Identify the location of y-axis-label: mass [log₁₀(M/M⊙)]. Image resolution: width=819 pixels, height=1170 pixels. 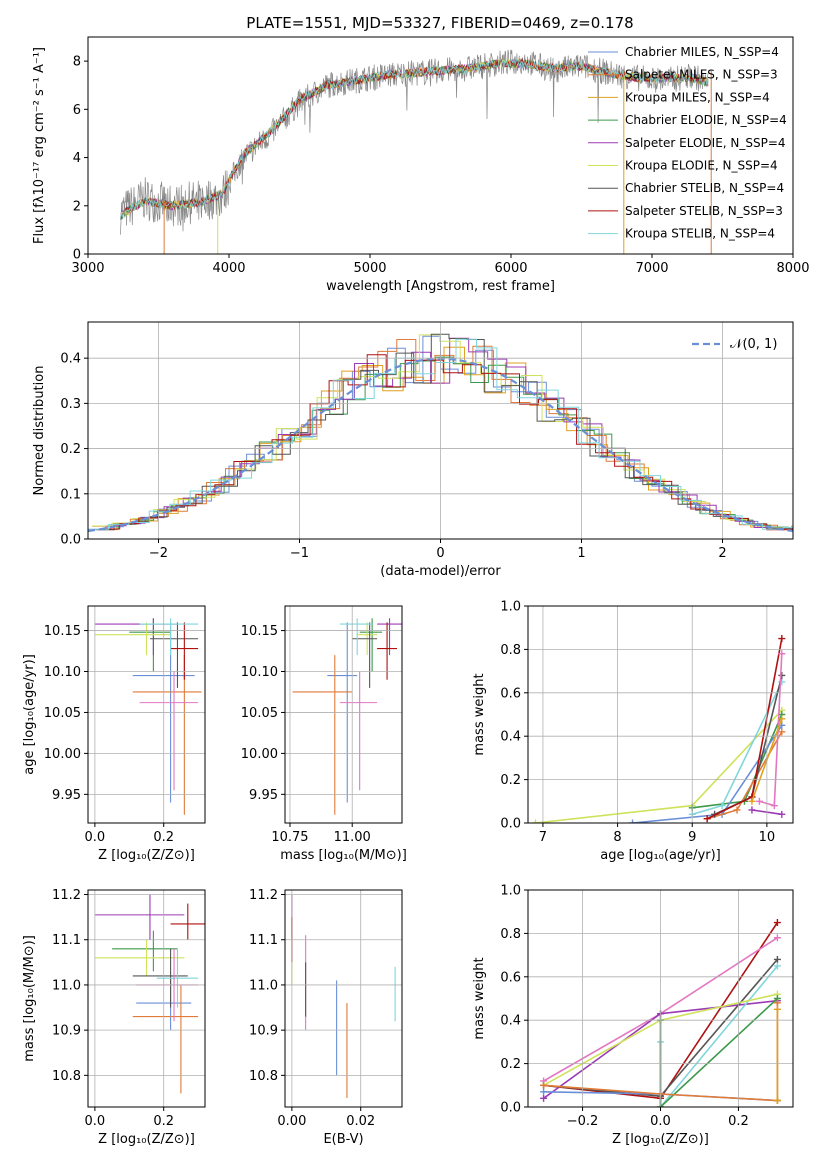
(29, 998).